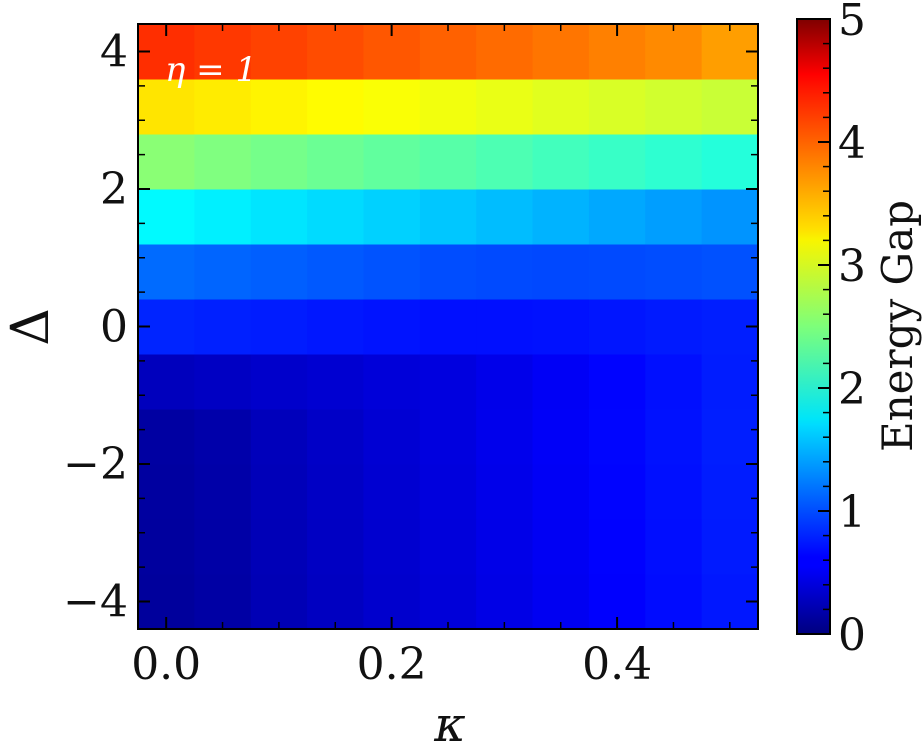 The width and height of the screenshot is (924, 749). What do you see at coordinates (813, 326) in the screenshot?
I see `colorbar` at bounding box center [813, 326].